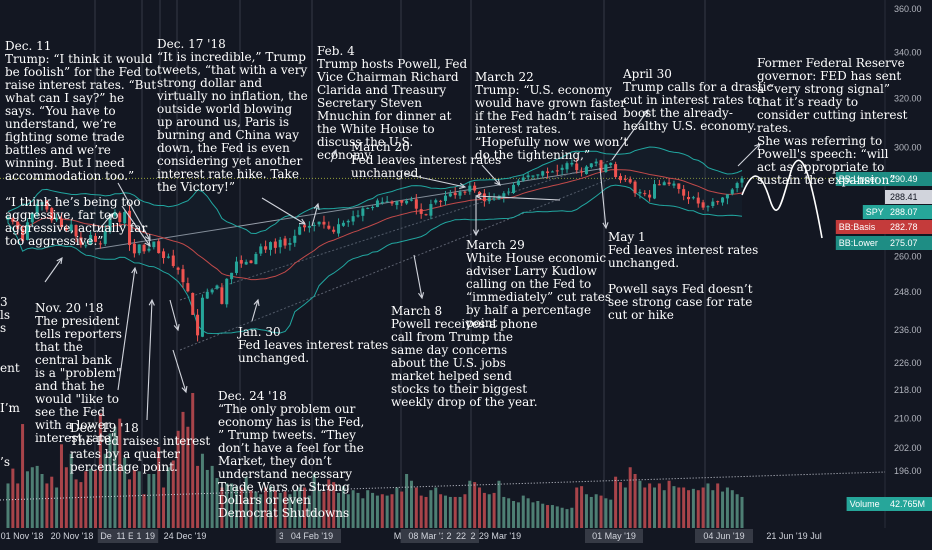 The height and width of the screenshot is (550, 932). Describe the element at coordinates (120, 536) in the screenshot. I see `time-tick-label: 11` at that location.